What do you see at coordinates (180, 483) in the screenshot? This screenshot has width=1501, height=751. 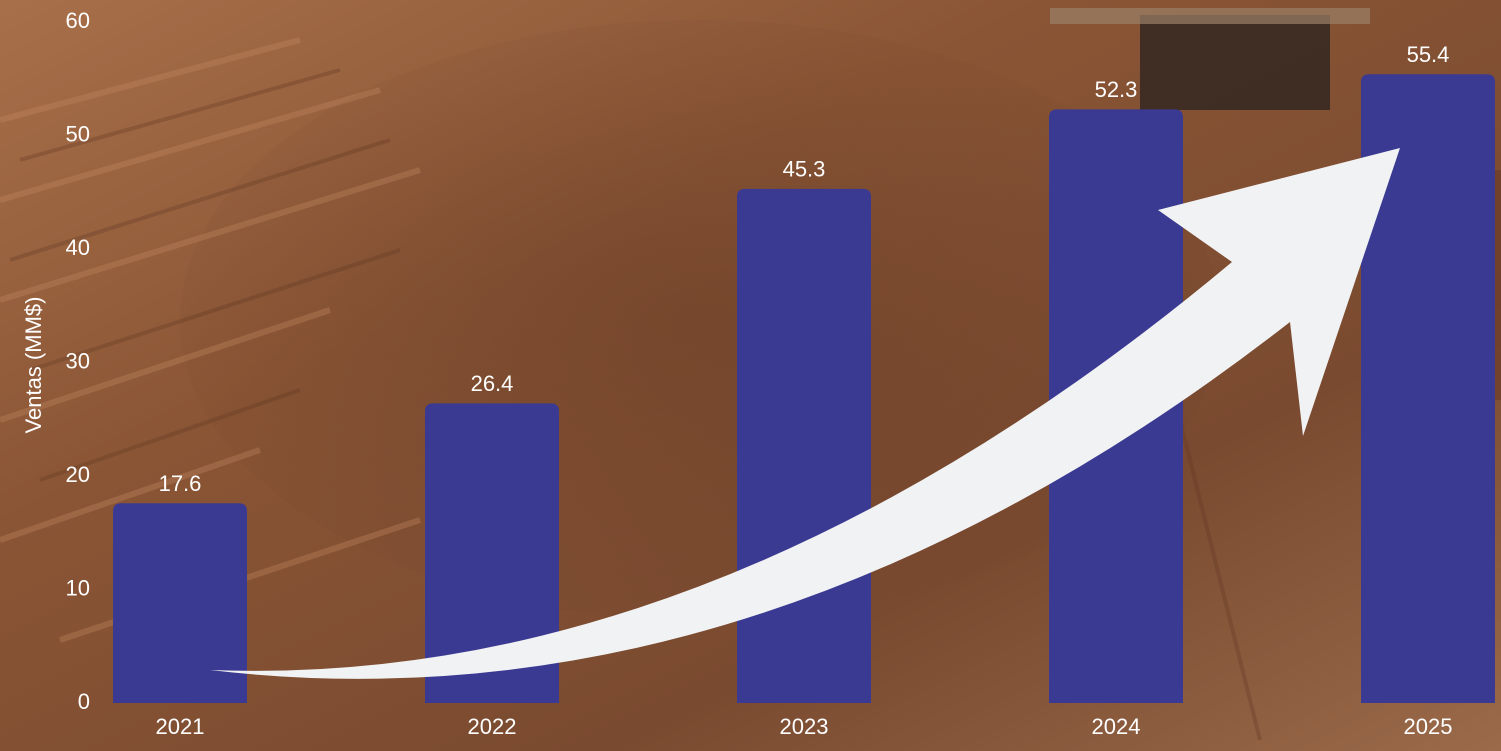 I see `value-label: 17.6` at bounding box center [180, 483].